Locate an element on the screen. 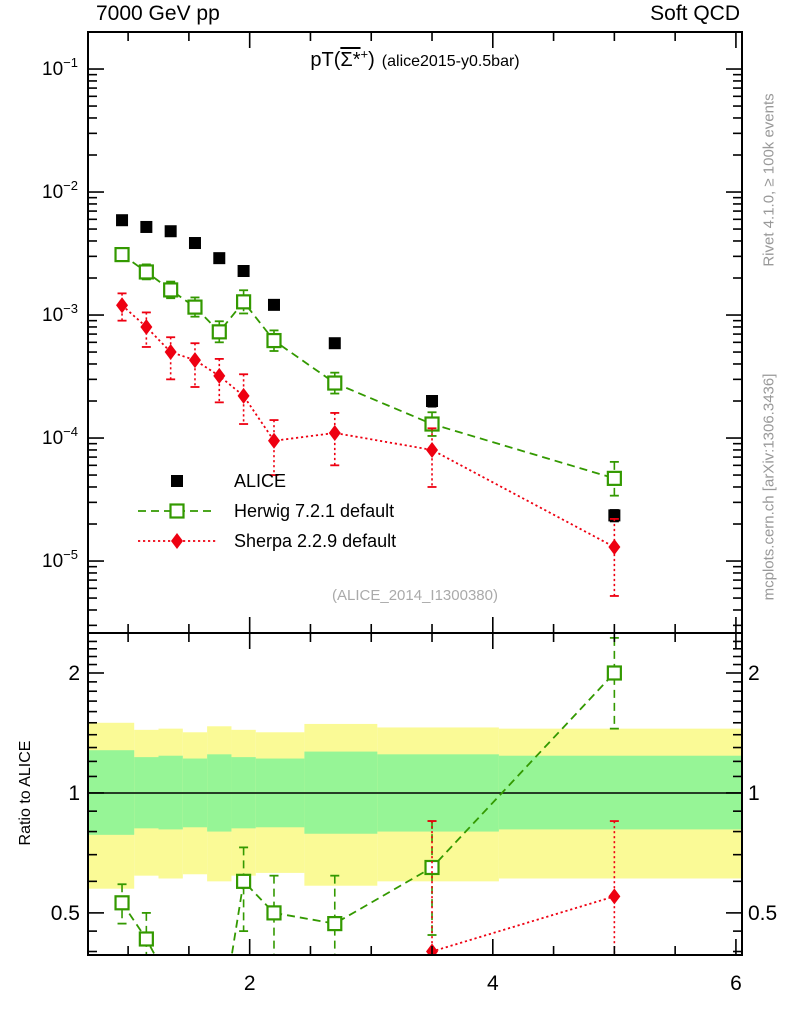 This screenshot has height=1024, width=786. svg-text: 4 is located at coordinates (493, 983).